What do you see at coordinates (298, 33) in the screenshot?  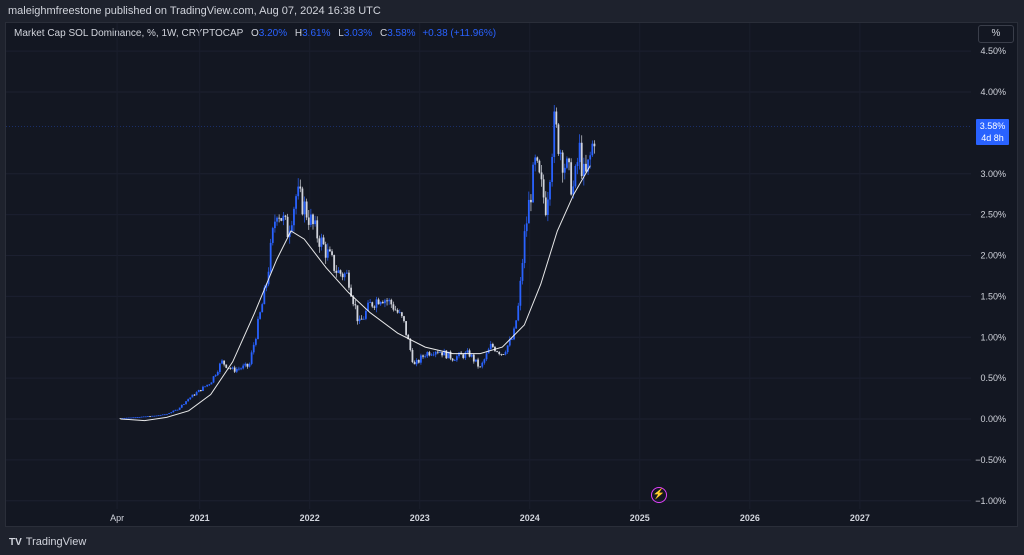 I see `high-label: H` at bounding box center [298, 33].